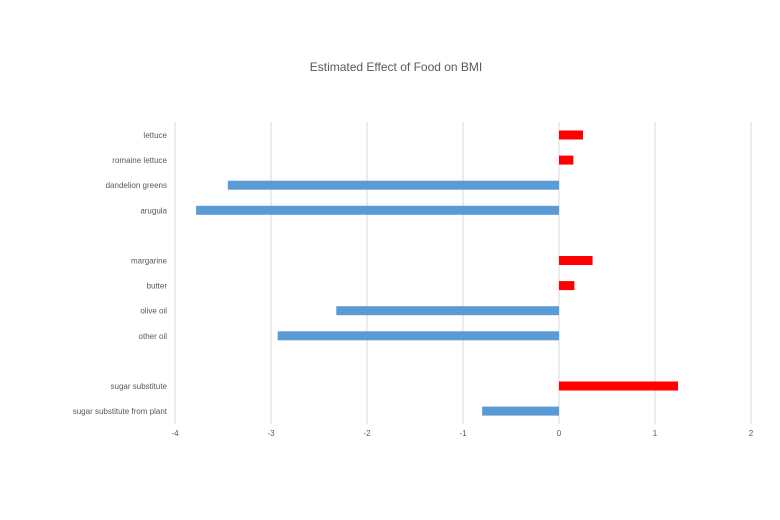 This screenshot has height=520, width=780. I want to click on chart-title: Estimated Effect of Food on BMI, so click(396, 67).